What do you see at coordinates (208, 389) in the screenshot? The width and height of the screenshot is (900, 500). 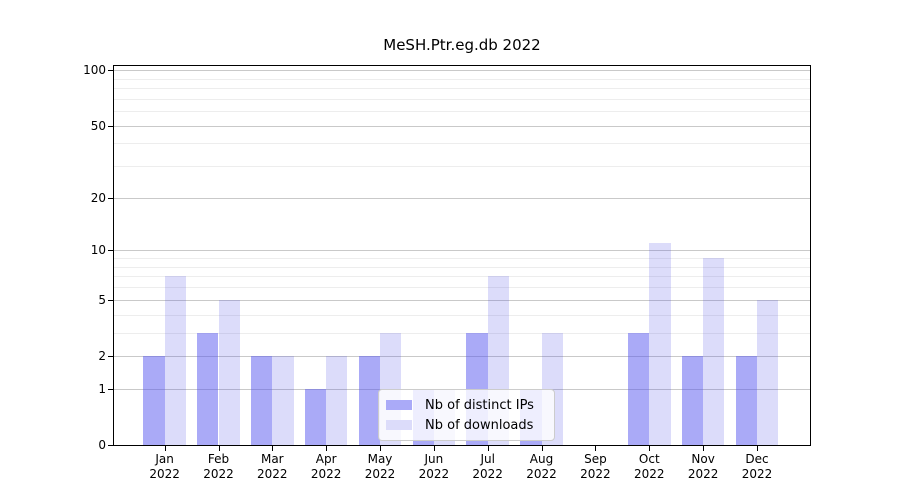 I see `bar-feb-series0` at bounding box center [208, 389].